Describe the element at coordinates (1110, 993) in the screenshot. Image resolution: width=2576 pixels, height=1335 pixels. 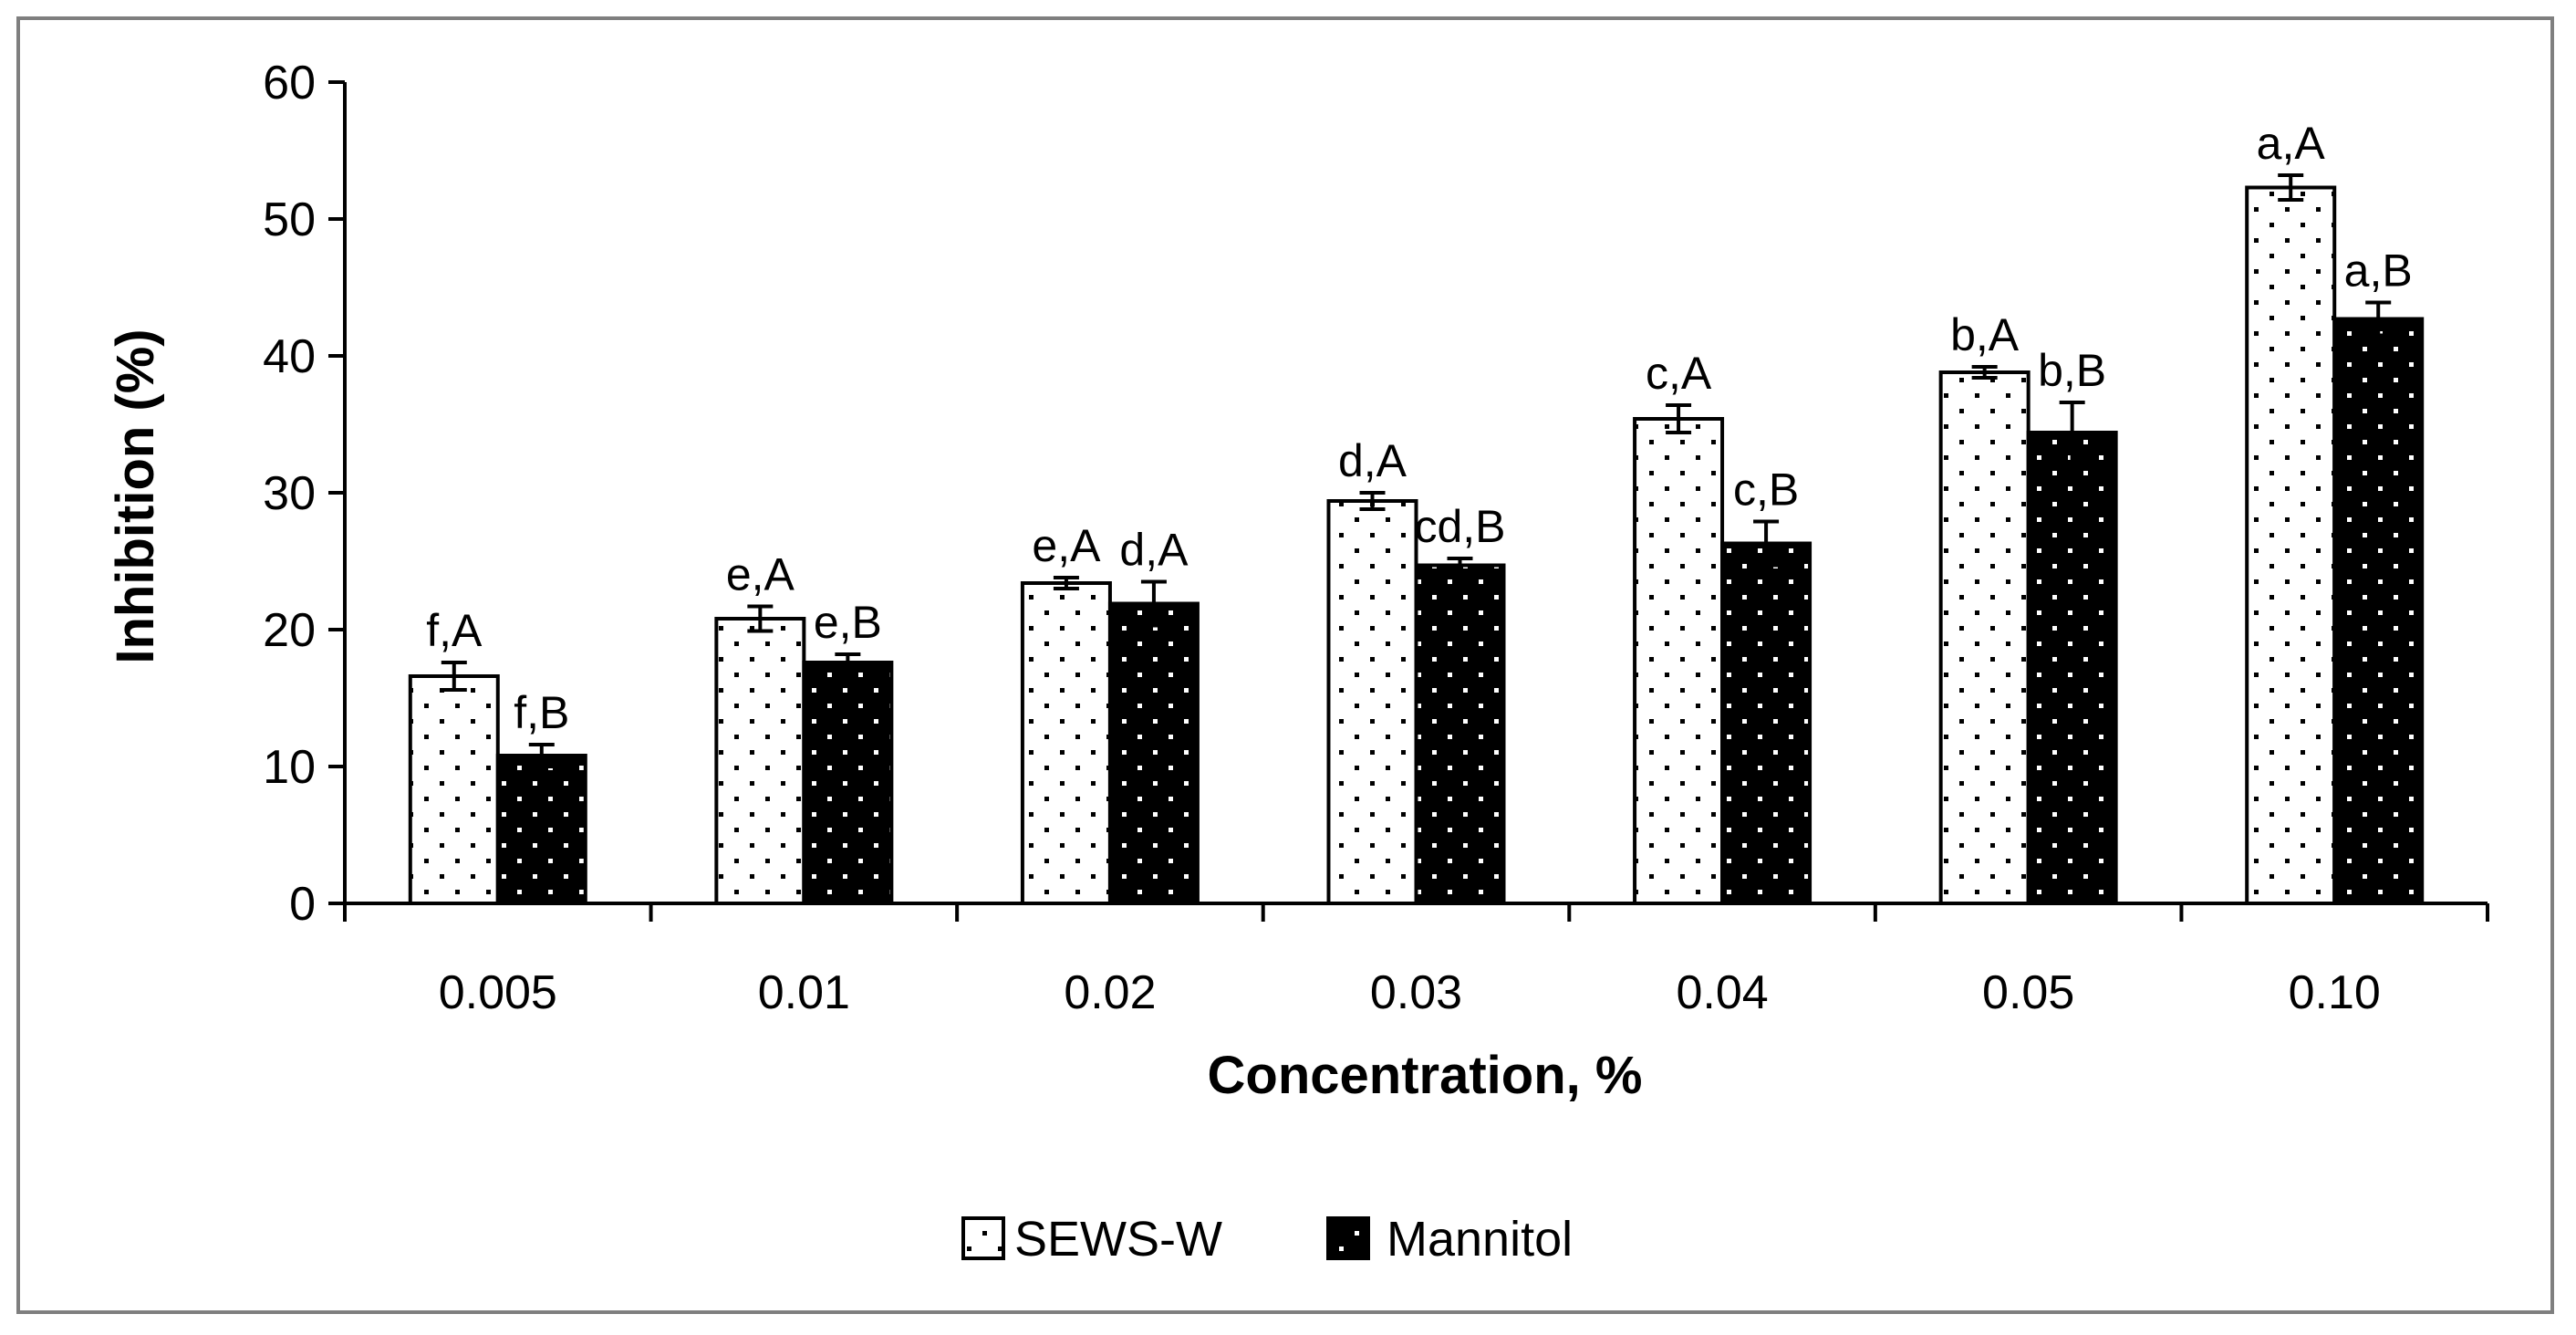
I see `x-tick-label-2: 0.02` at that location.